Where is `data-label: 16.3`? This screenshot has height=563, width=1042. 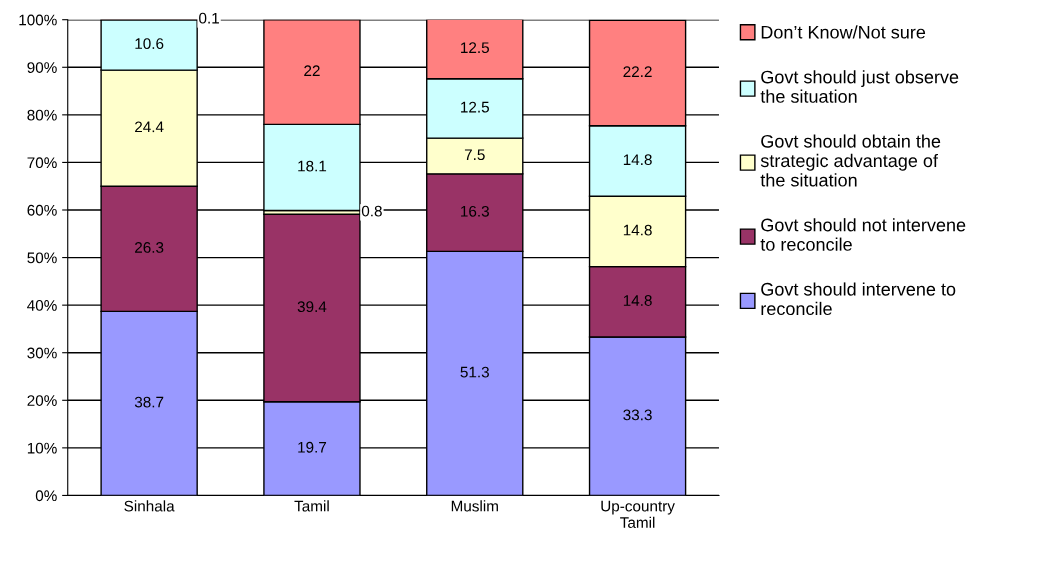 data-label: 16.3 is located at coordinates (475, 211).